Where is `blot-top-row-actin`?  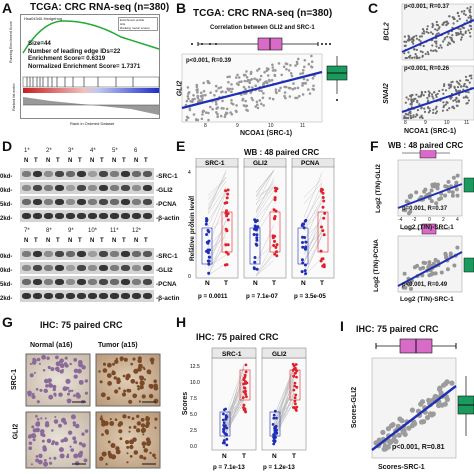 blot-top-row-actin is located at coordinates (87, 216).